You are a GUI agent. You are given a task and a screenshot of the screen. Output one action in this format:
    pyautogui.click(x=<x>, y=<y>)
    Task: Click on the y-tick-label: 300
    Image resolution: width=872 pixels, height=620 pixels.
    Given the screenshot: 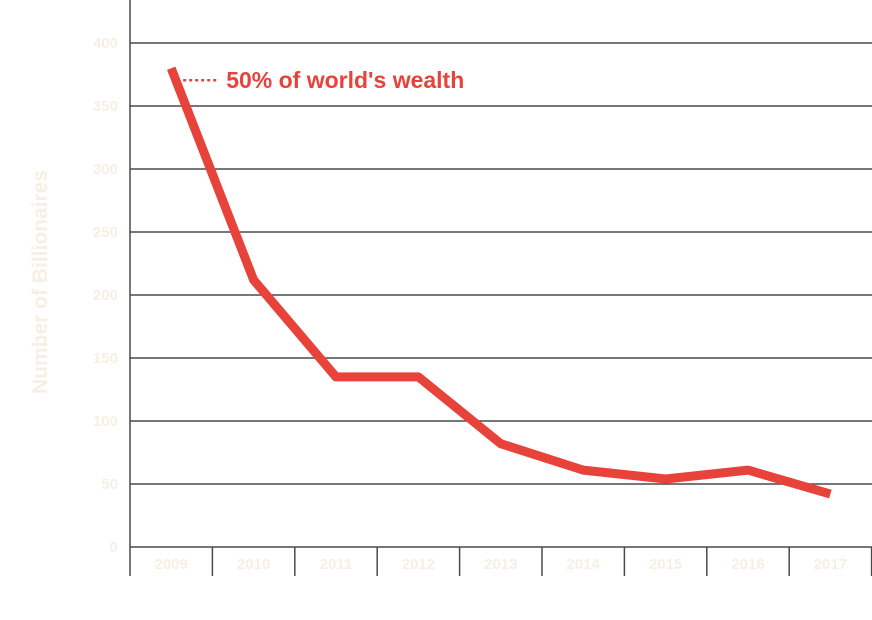 What is the action you would take?
    pyautogui.click(x=105, y=169)
    